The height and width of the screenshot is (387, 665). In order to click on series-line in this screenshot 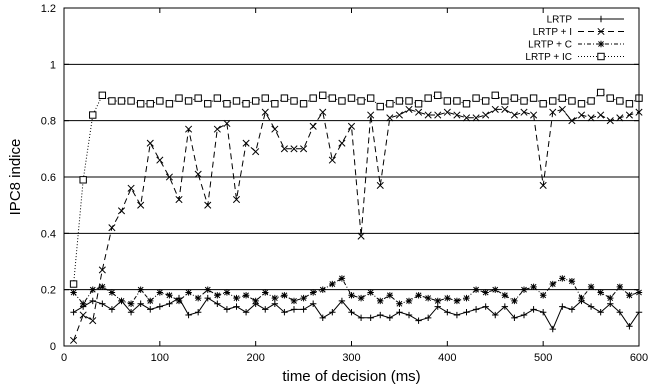, I will do `click(356, 314)`.